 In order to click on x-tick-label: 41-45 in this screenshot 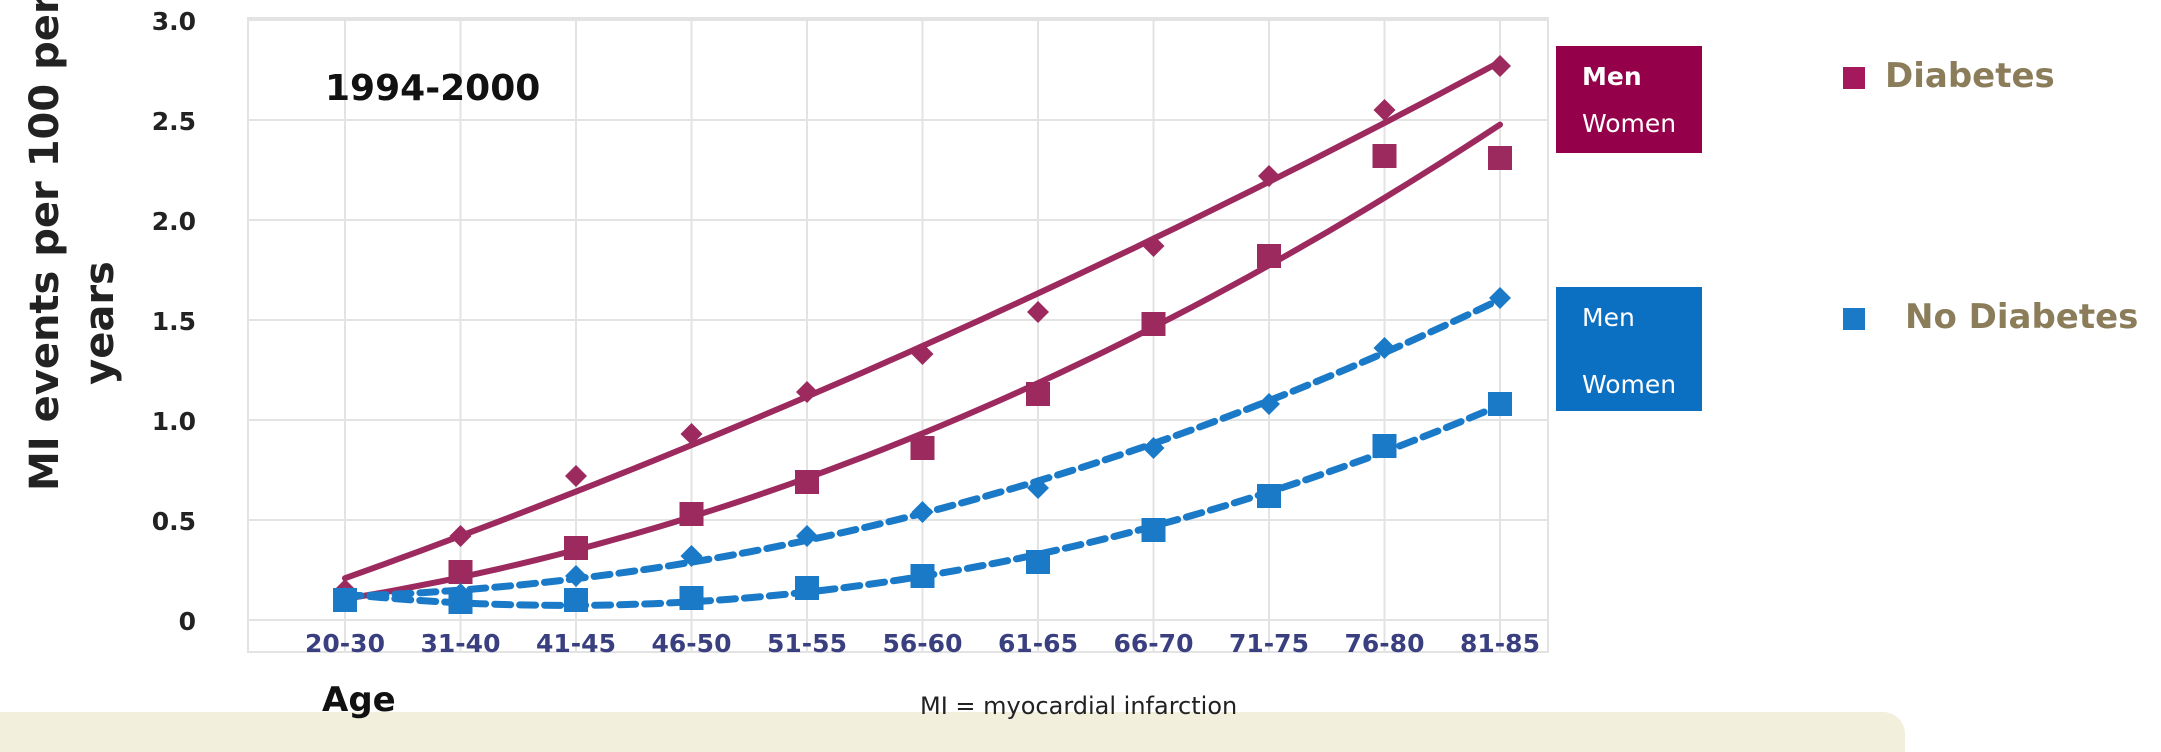, I will do `click(576, 643)`.